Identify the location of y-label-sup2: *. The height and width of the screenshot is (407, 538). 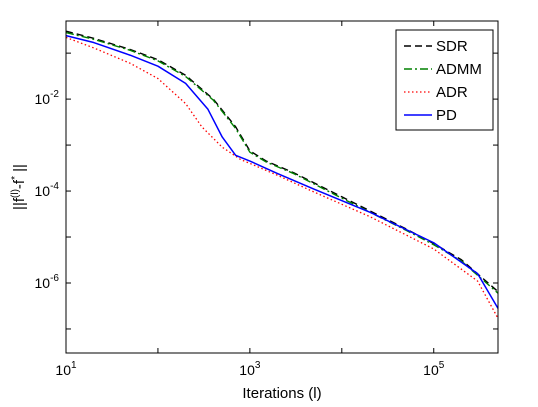
(15, 178).